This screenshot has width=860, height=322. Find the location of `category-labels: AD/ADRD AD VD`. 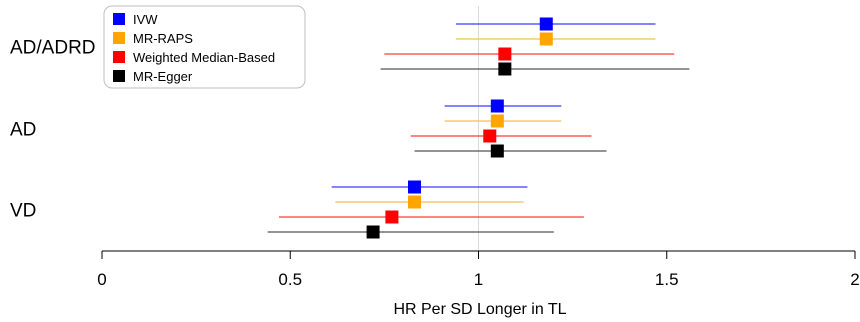

category-labels: AD/ADRD AD VD is located at coordinates (53, 130).